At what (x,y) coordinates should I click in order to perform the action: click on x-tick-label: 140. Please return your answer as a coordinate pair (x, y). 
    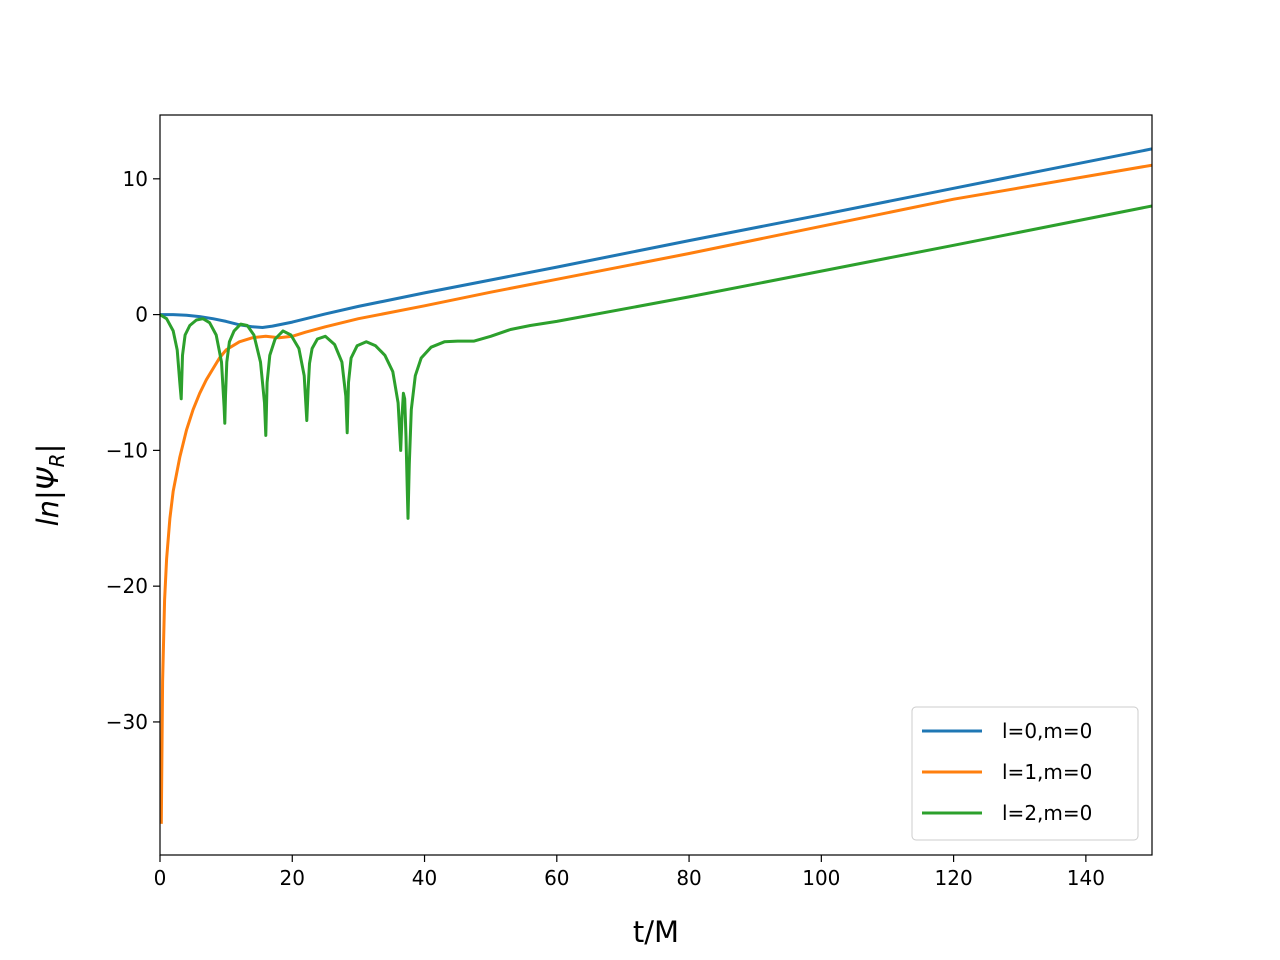
    Looking at the image, I should click on (1086, 878).